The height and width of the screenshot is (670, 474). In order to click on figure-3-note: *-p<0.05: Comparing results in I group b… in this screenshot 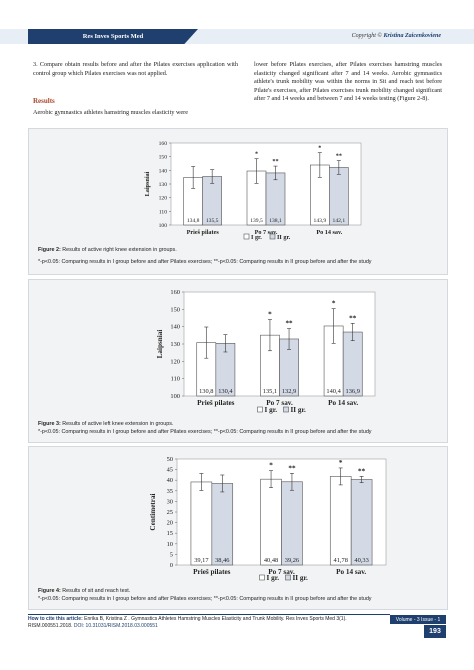, I will do `click(205, 432)`.